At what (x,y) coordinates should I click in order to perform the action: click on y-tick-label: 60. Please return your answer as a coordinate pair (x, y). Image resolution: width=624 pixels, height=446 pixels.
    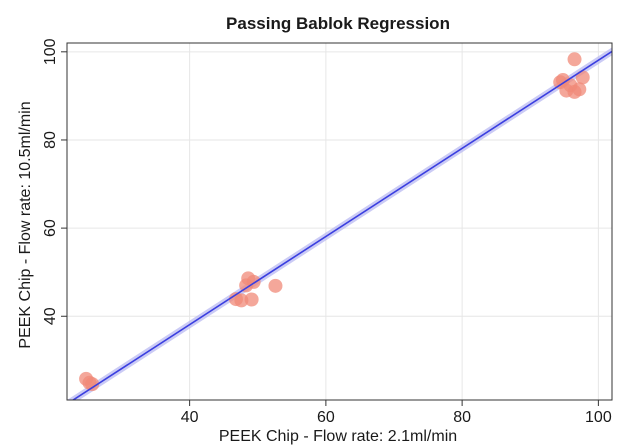
    Looking at the image, I should click on (50, 228).